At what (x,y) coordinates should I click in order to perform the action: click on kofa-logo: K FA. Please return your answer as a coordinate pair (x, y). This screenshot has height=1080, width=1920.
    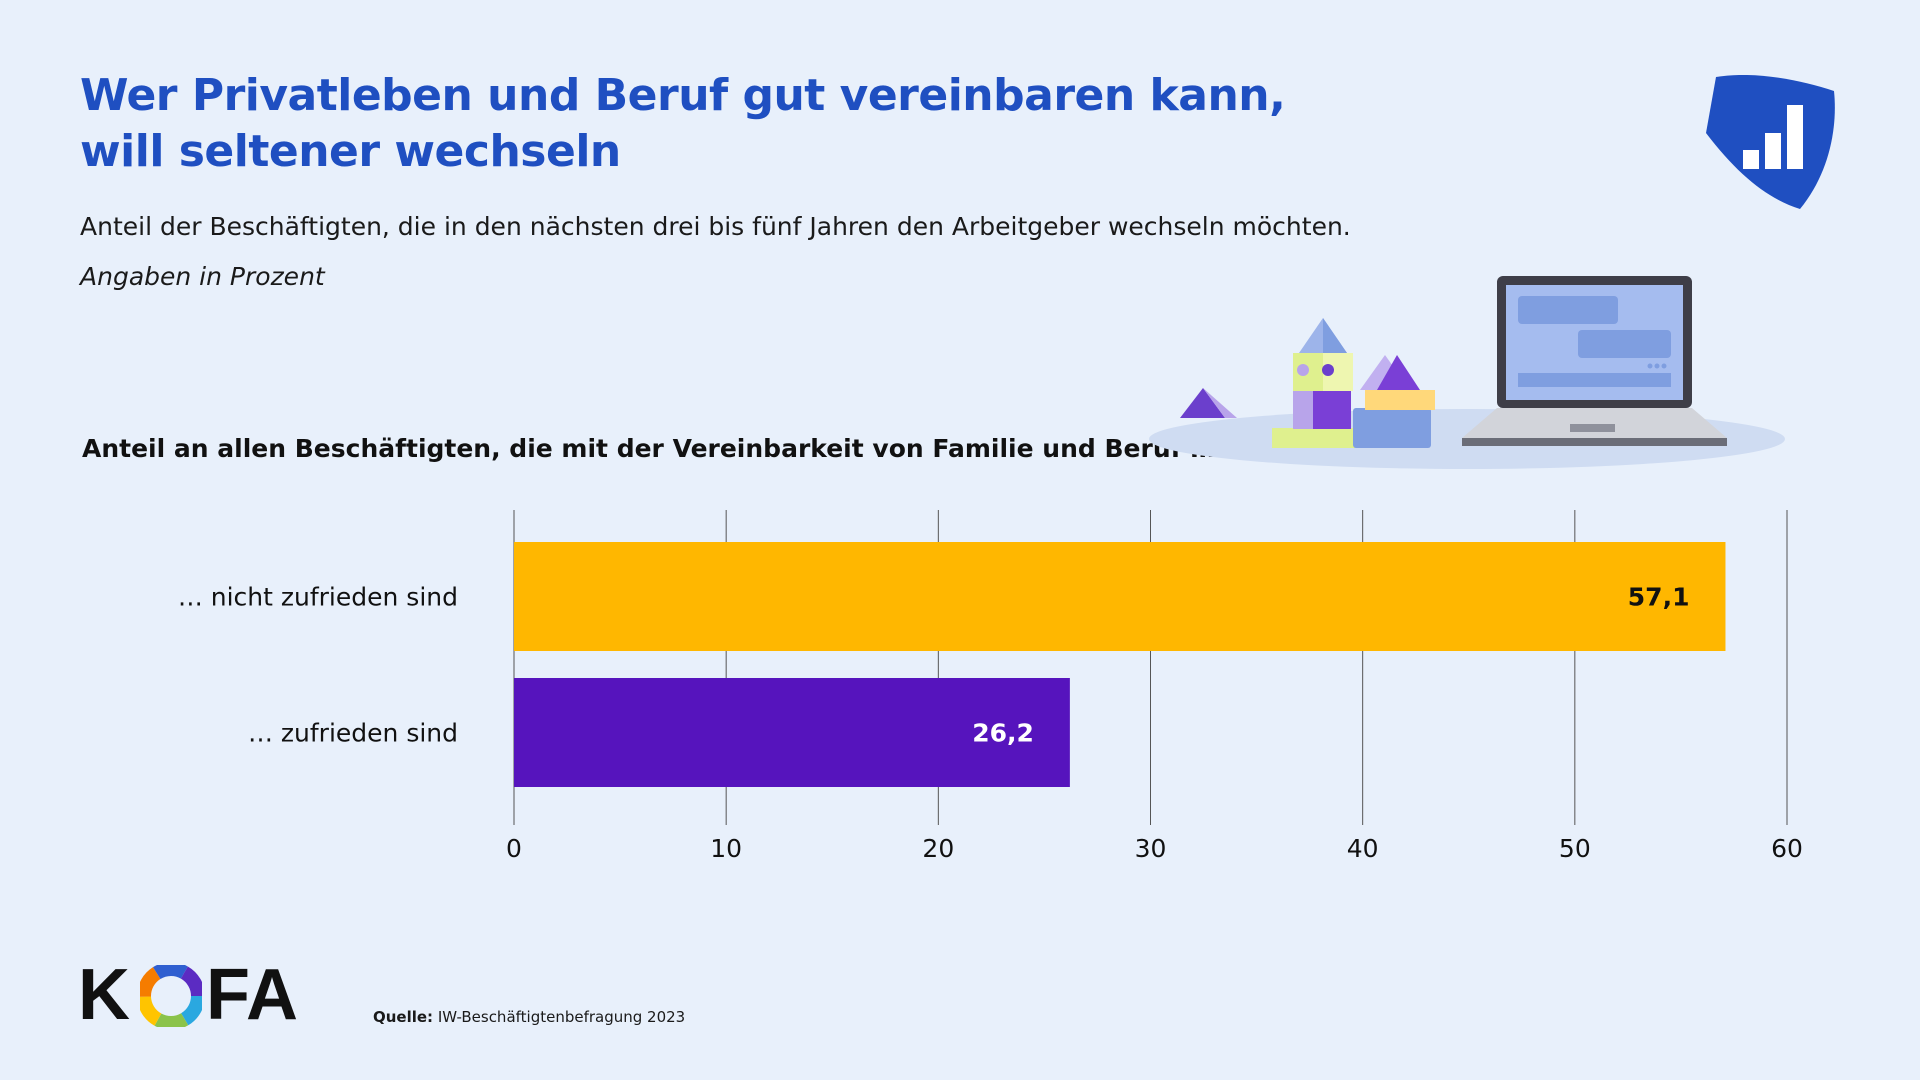
    Looking at the image, I should click on (188, 995).